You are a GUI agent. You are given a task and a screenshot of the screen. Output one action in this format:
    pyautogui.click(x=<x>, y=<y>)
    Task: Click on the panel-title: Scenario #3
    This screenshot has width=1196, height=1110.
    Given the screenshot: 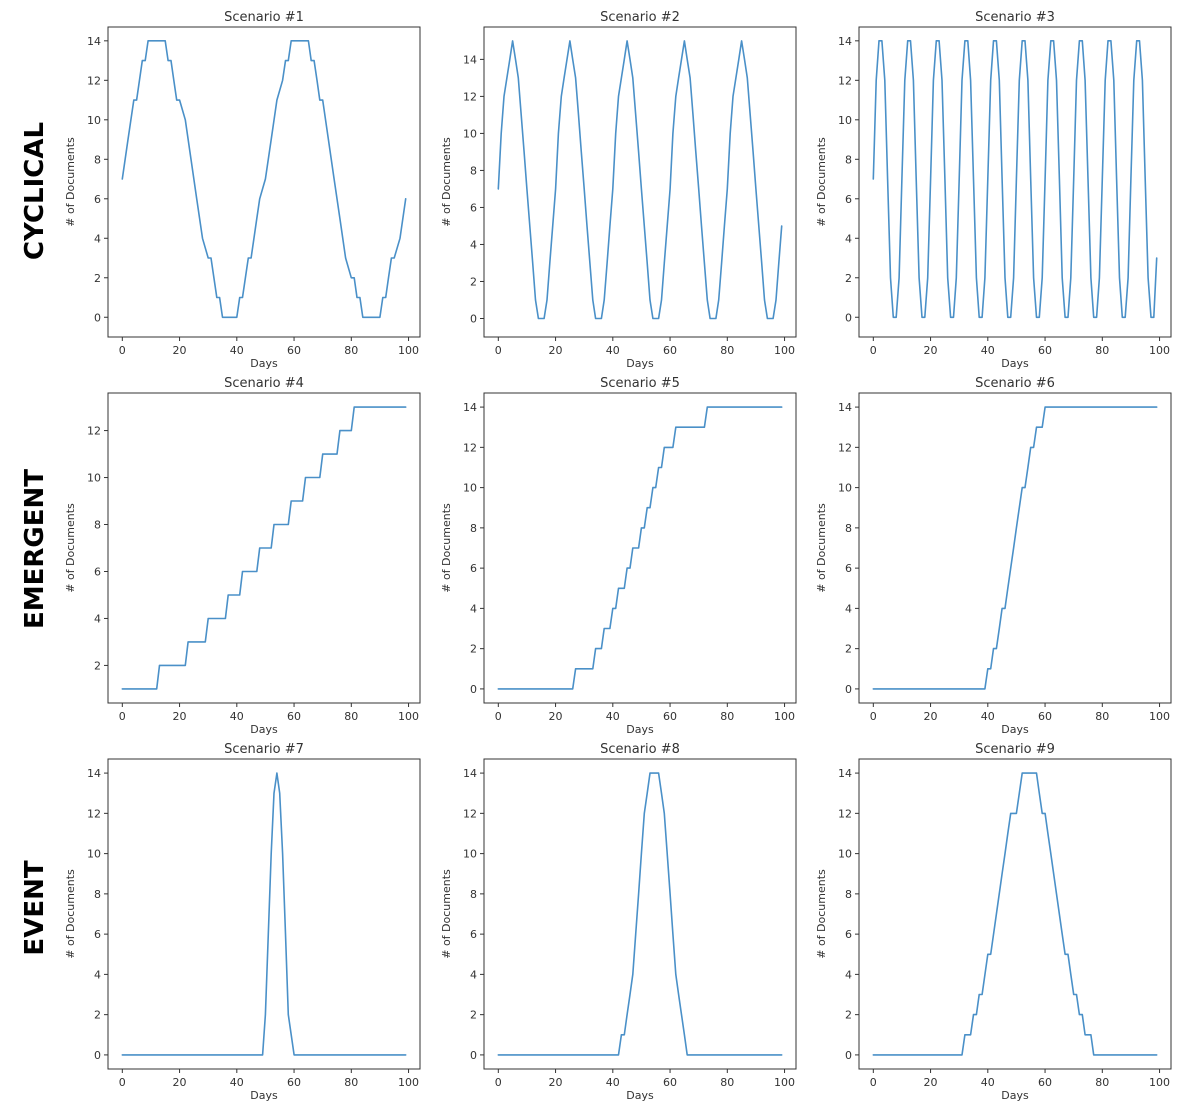 What is the action you would take?
    pyautogui.click(x=1015, y=17)
    